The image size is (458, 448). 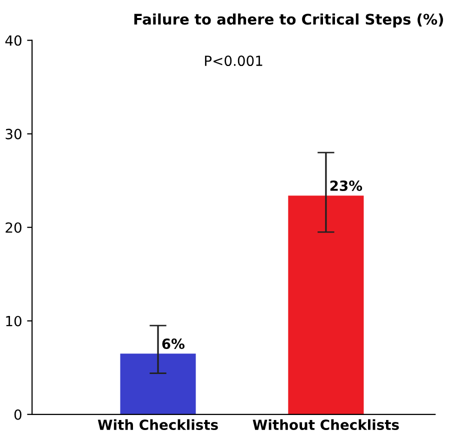 I want to click on annotation: P<0.001, so click(x=233, y=61).